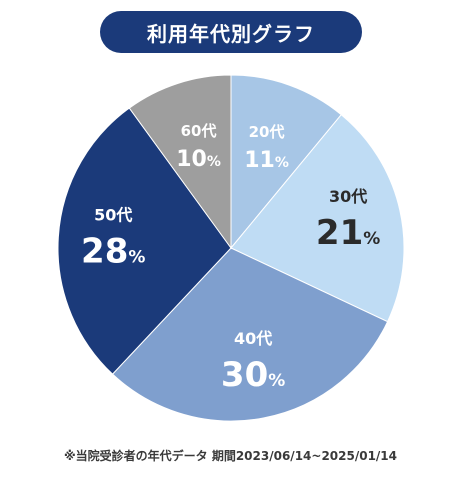  I want to click on chart-title-badge: 利用年代別グラフ, so click(231, 32).